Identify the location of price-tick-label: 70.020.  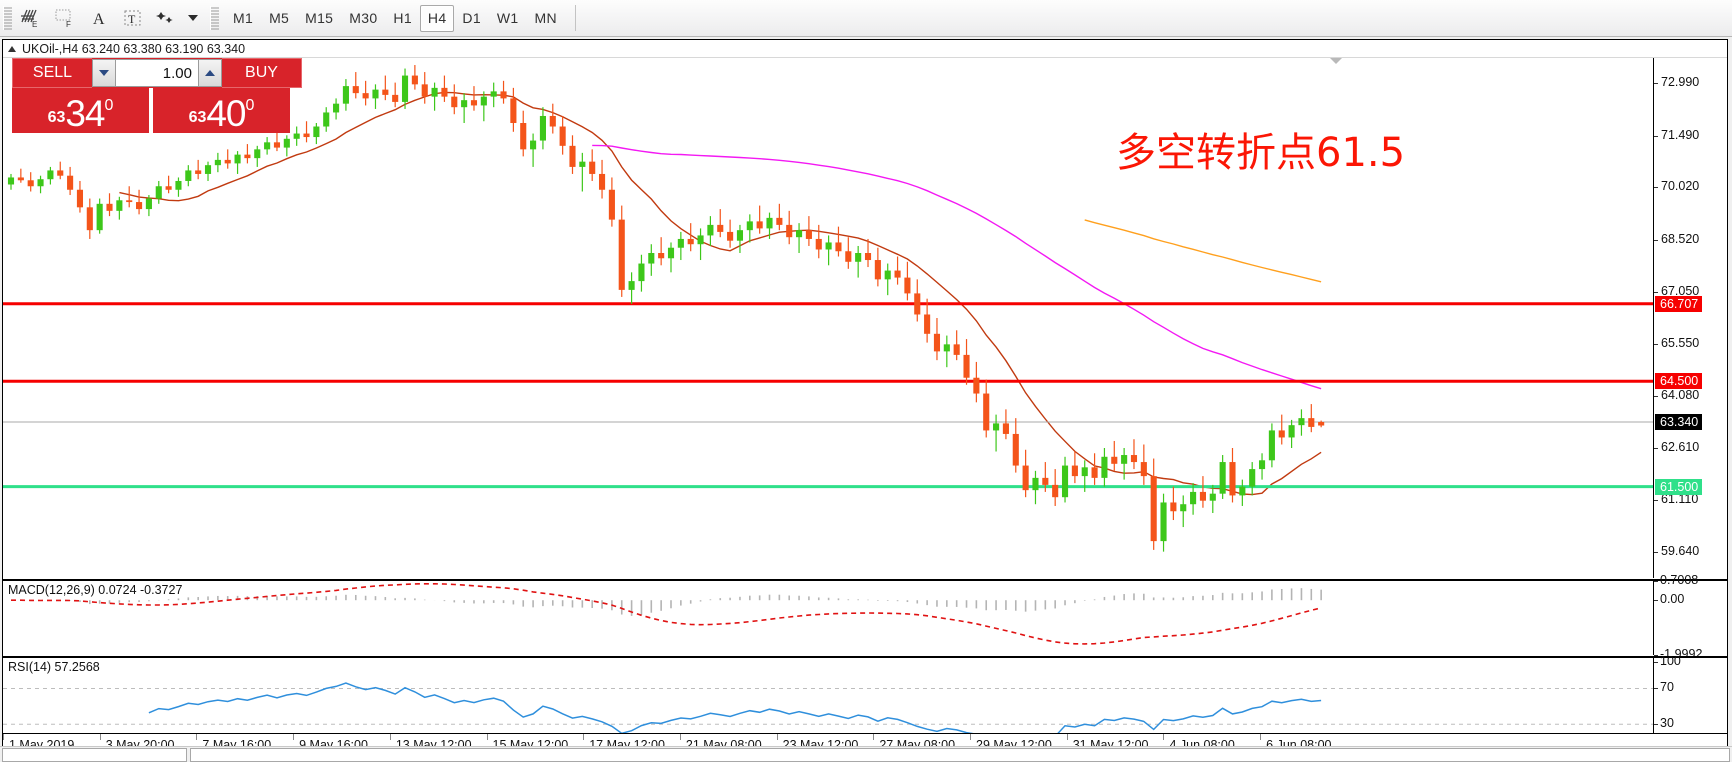
(1680, 186).